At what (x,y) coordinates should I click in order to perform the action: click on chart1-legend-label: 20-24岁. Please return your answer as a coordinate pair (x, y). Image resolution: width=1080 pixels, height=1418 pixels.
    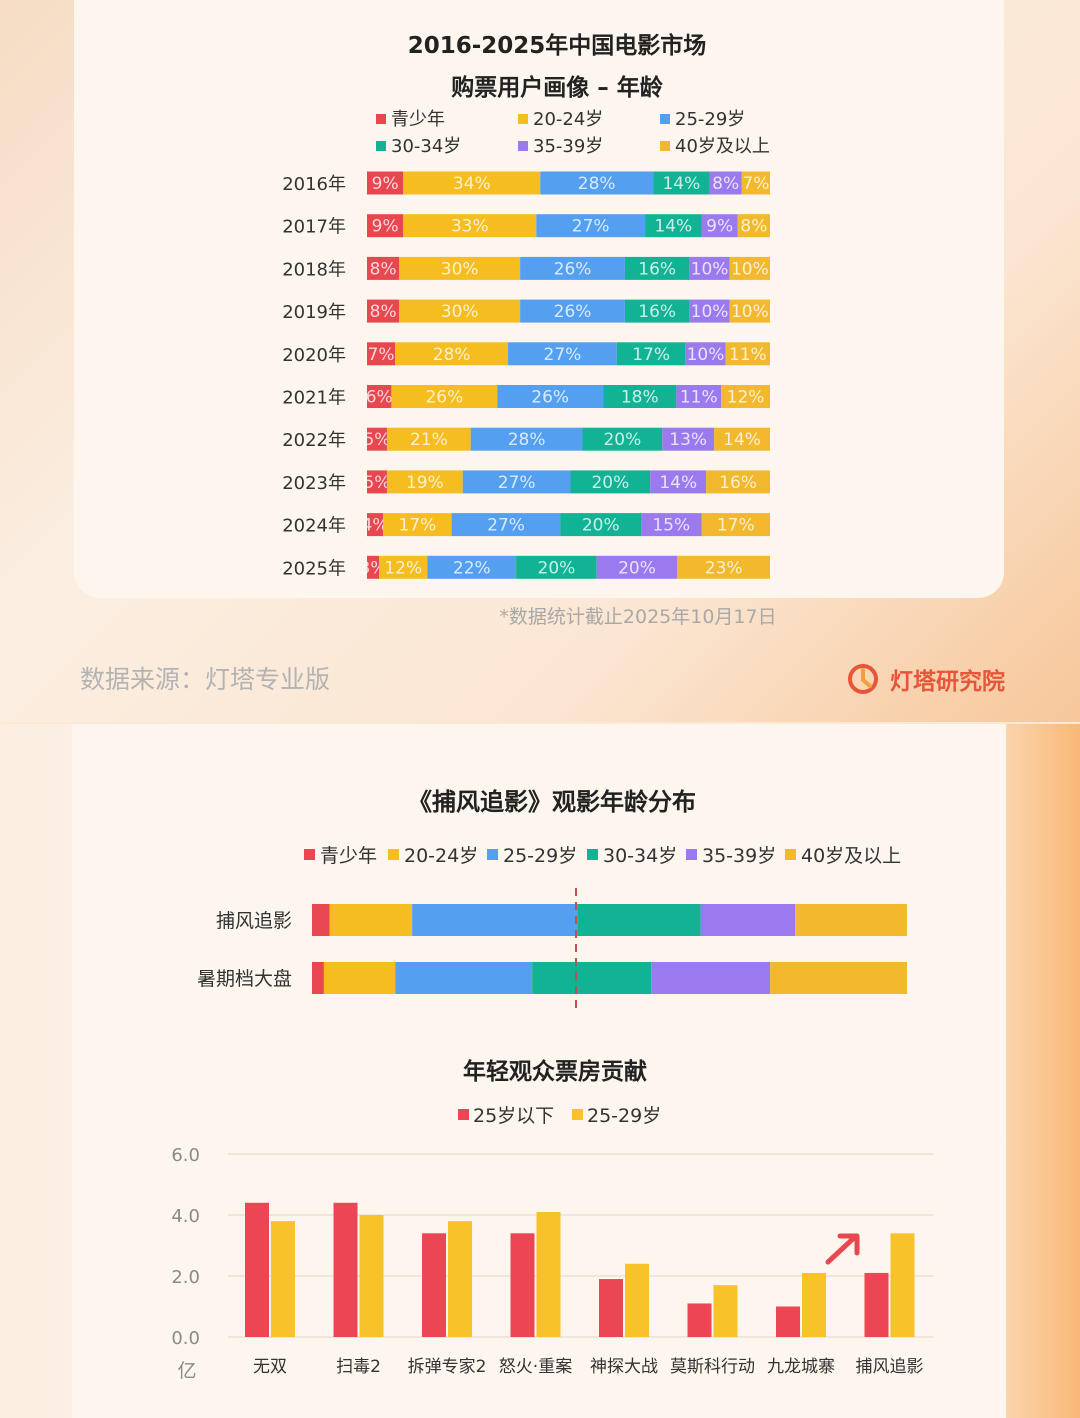
    Looking at the image, I should click on (568, 119).